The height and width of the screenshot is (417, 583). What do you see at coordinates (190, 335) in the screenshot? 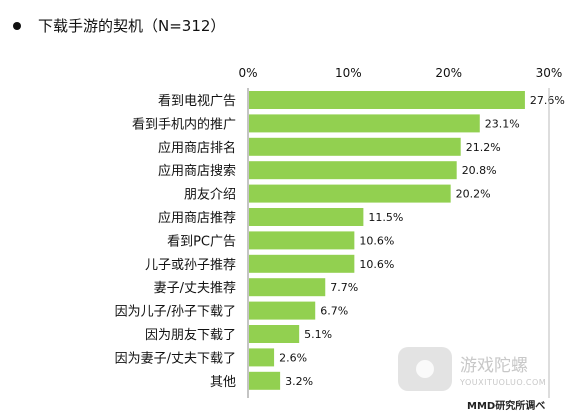
I see `category-label: 因为朋友下载了` at bounding box center [190, 335].